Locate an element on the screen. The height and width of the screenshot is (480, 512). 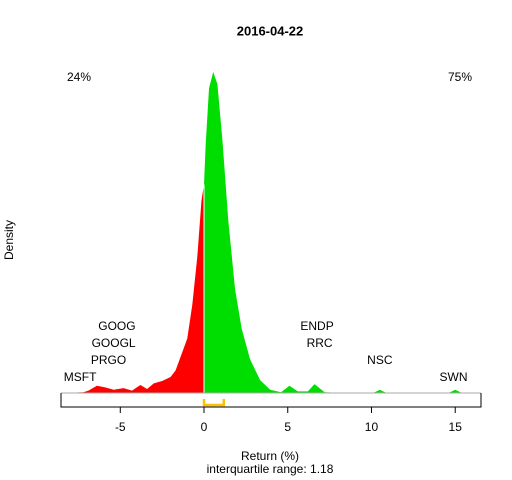
x-tick-label: -5 is located at coordinates (120, 427).